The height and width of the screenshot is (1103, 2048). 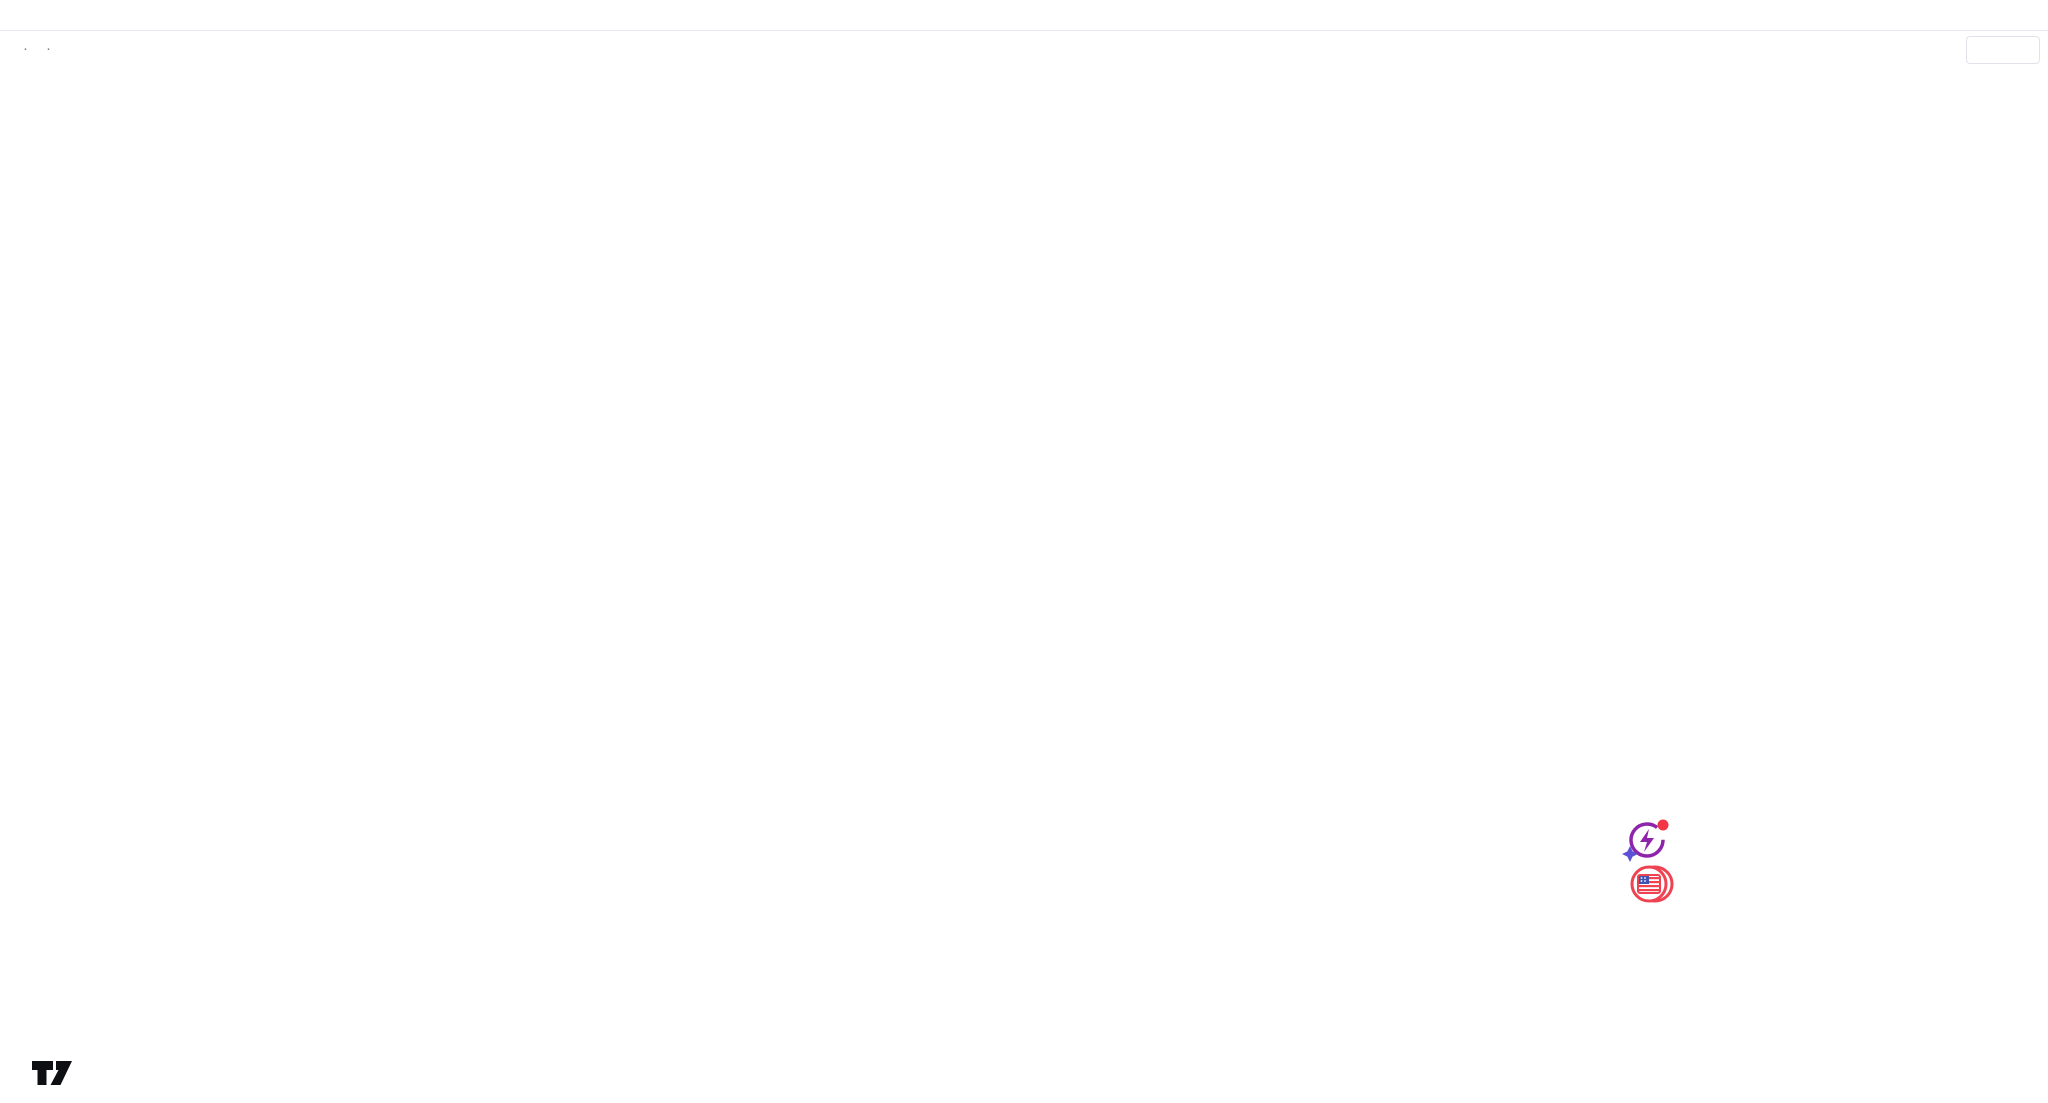 What do you see at coordinates (2003, 50) in the screenshot?
I see `currency-toggle` at bounding box center [2003, 50].